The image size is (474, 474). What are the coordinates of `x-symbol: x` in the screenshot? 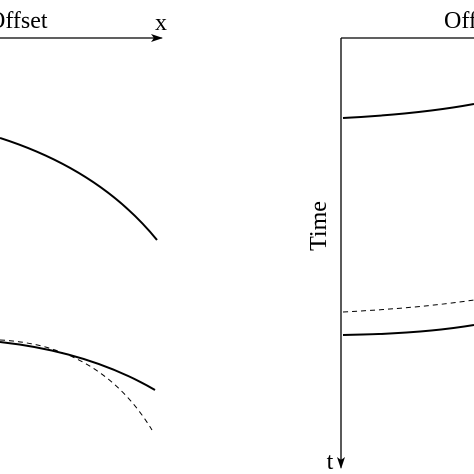 It's located at (161, 23).